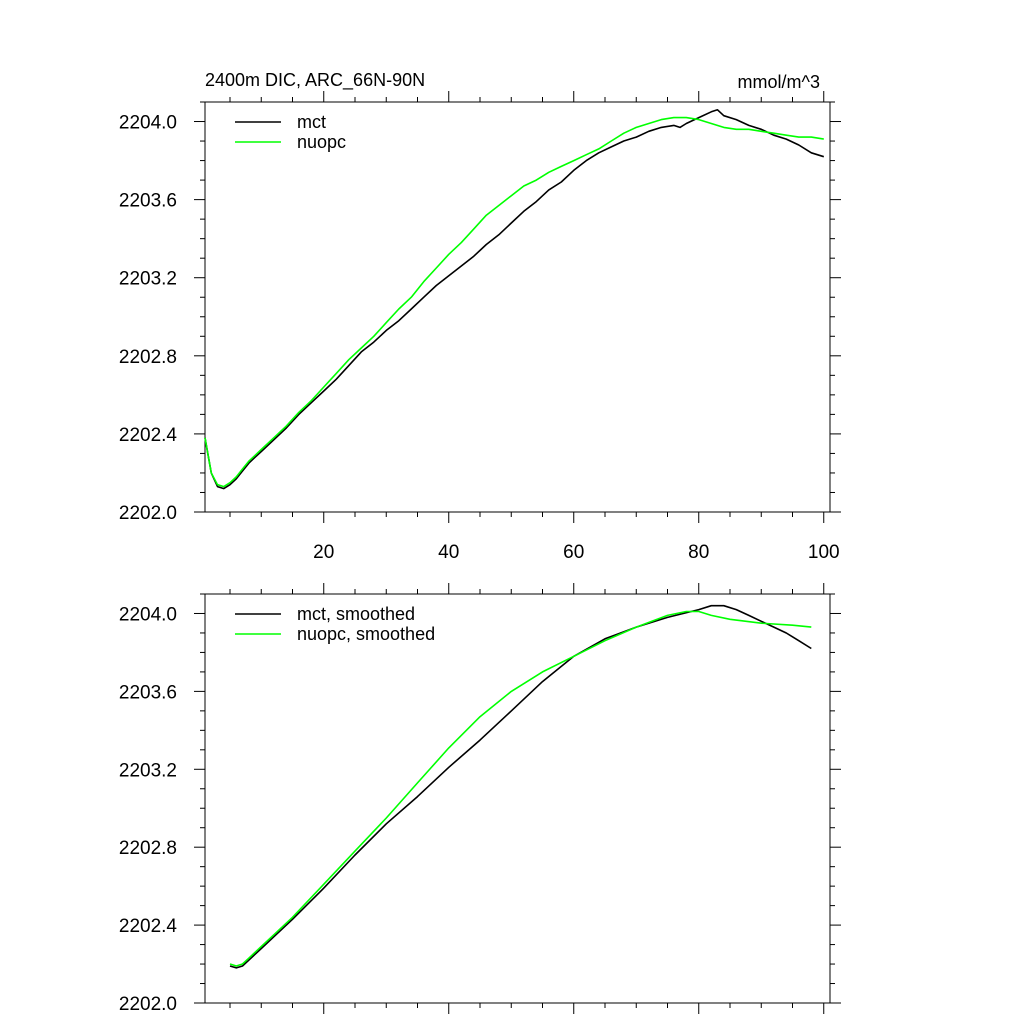  What do you see at coordinates (315, 80) in the screenshot?
I see `chart-title: 2400m DIC, ARC_66N-90N` at bounding box center [315, 80].